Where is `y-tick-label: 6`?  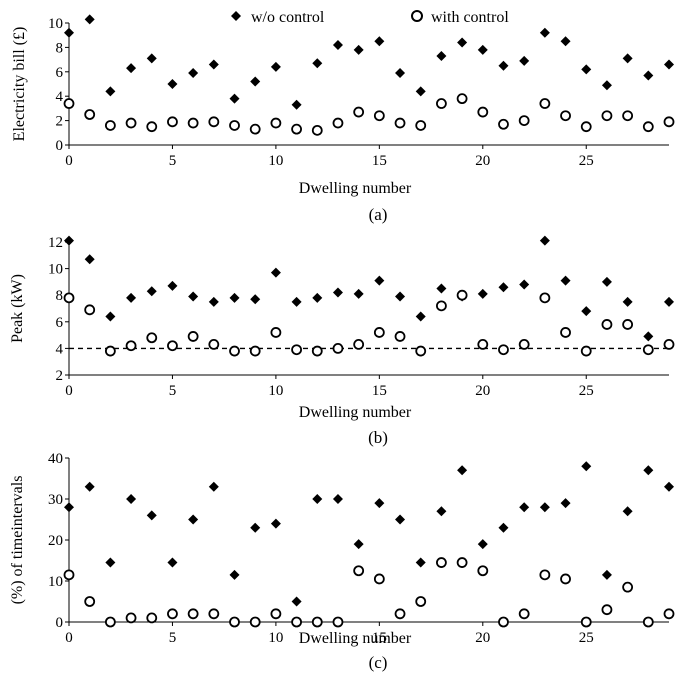 y-tick-label: 6 is located at coordinates (60, 323).